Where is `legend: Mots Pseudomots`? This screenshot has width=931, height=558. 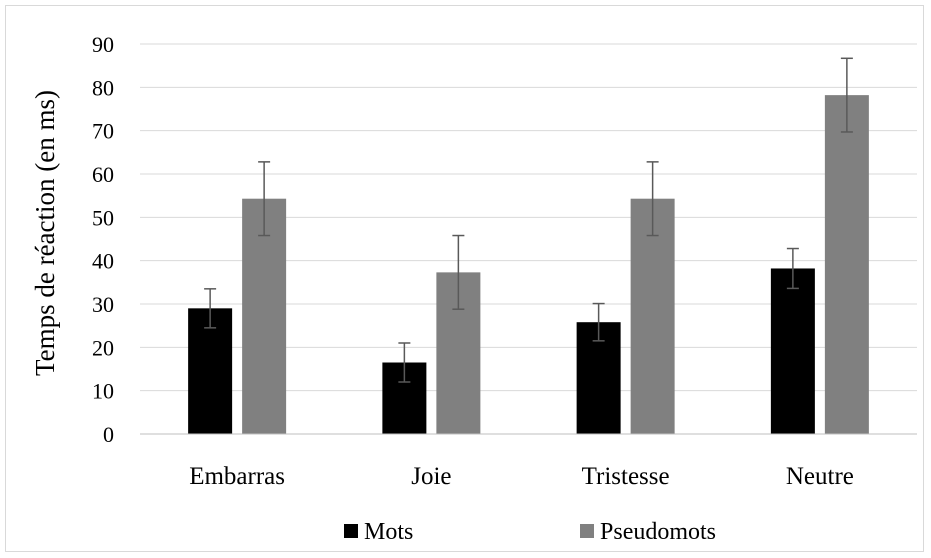 legend: Mots Pseudomots is located at coordinates (530, 532).